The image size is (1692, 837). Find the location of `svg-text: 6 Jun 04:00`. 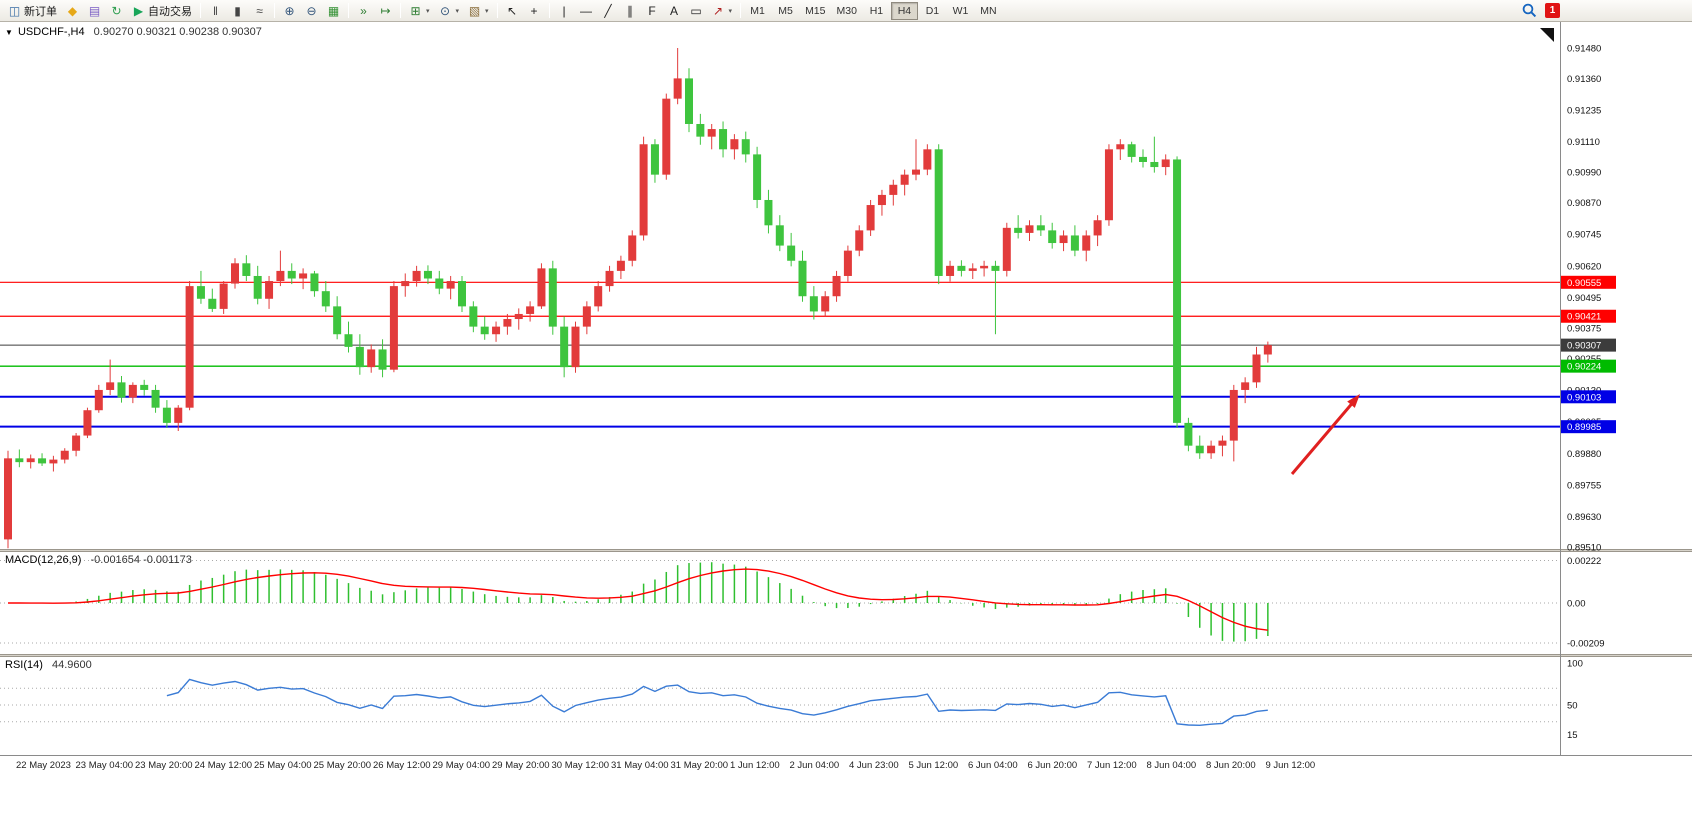

svg-text: 6 Jun 04:00 is located at coordinates (993, 765).